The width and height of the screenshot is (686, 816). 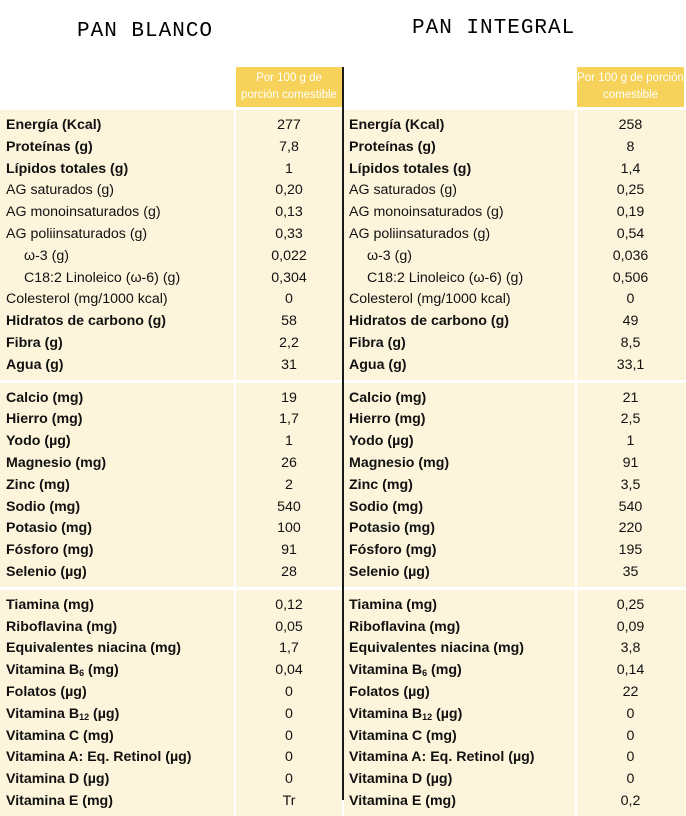 I want to click on nutrient-row: Riboflavina (mg) 0,09, so click(x=515, y=628).